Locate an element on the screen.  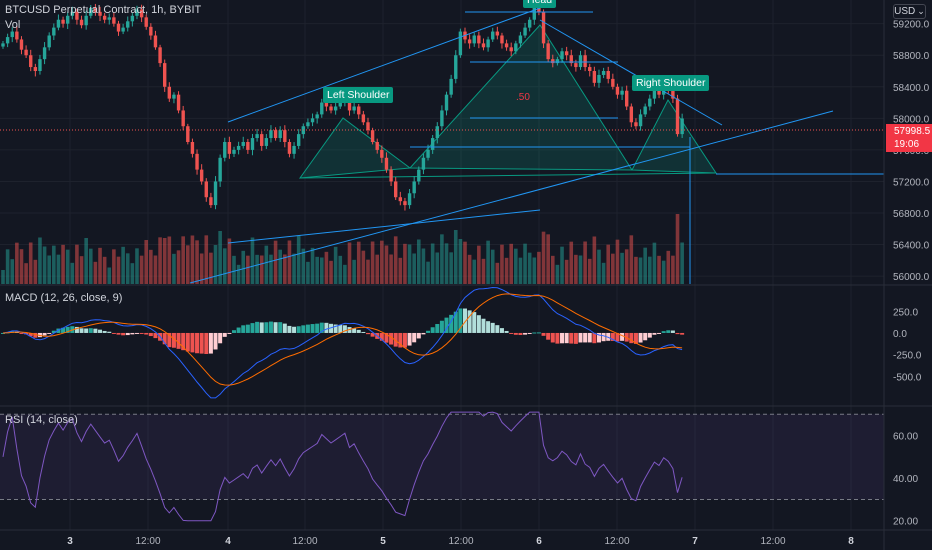
currency-selector: USD ⌄ is located at coordinates (909, 11).